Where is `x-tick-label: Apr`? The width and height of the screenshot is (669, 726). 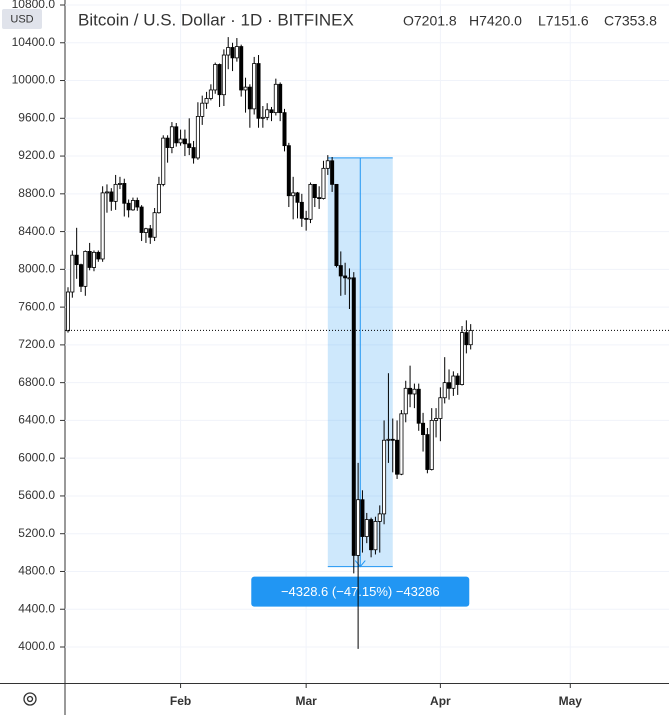
x-tick-label: Apr is located at coordinates (440, 701).